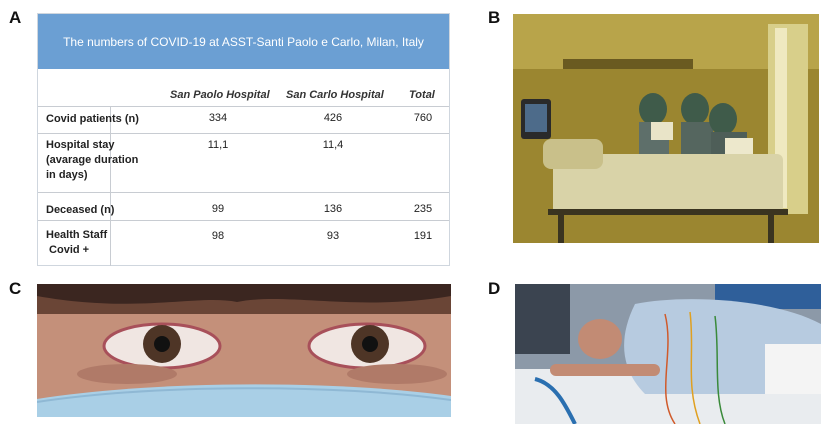 The image size is (829, 434). I want to click on prone-patient-photo, so click(668, 354).